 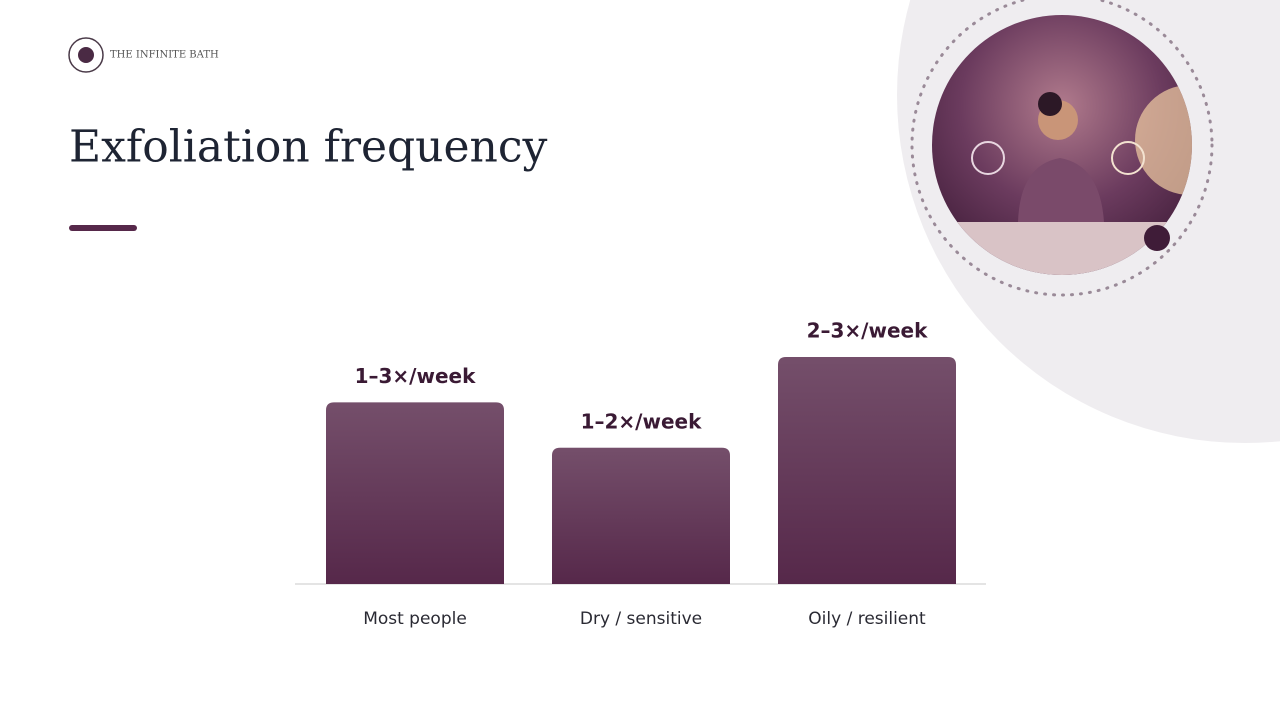 What do you see at coordinates (86, 55) in the screenshot?
I see `logo-mark` at bounding box center [86, 55].